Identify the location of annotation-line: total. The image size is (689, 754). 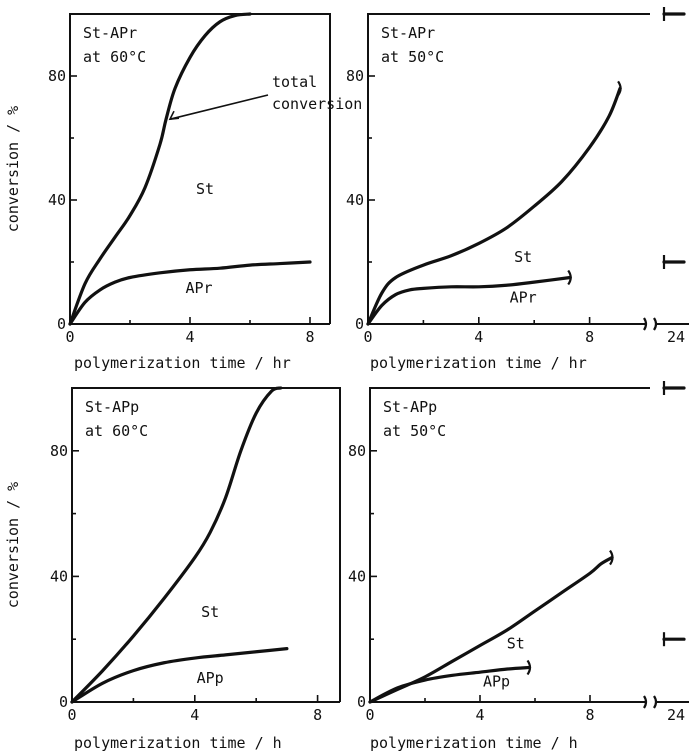
(294, 82).